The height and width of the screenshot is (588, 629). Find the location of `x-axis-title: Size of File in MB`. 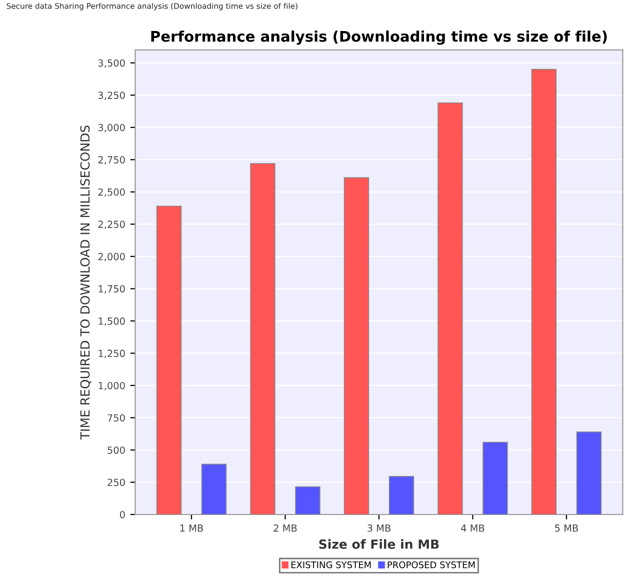

x-axis-title: Size of File in MB is located at coordinates (379, 544).